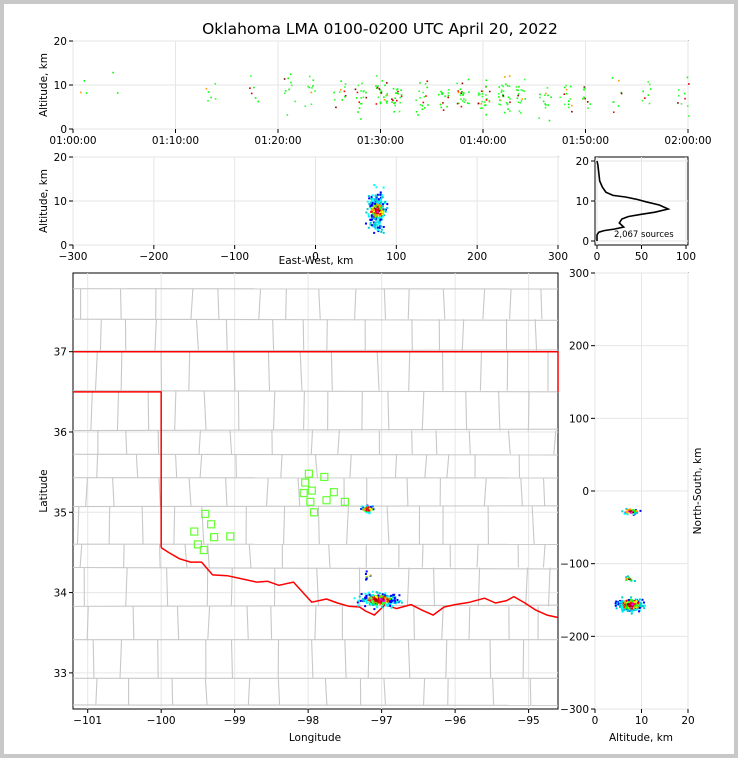 Image resolution: width=738 pixels, height=758 pixels. What do you see at coordinates (597, 257) in the screenshot?
I see `histogram-xtick-label: 0` at bounding box center [597, 257].